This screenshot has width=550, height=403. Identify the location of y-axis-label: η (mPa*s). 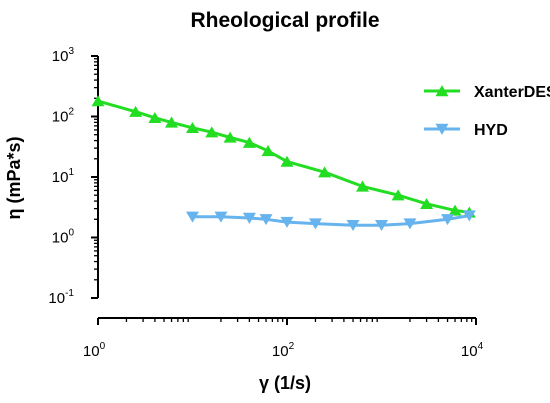
(14, 177).